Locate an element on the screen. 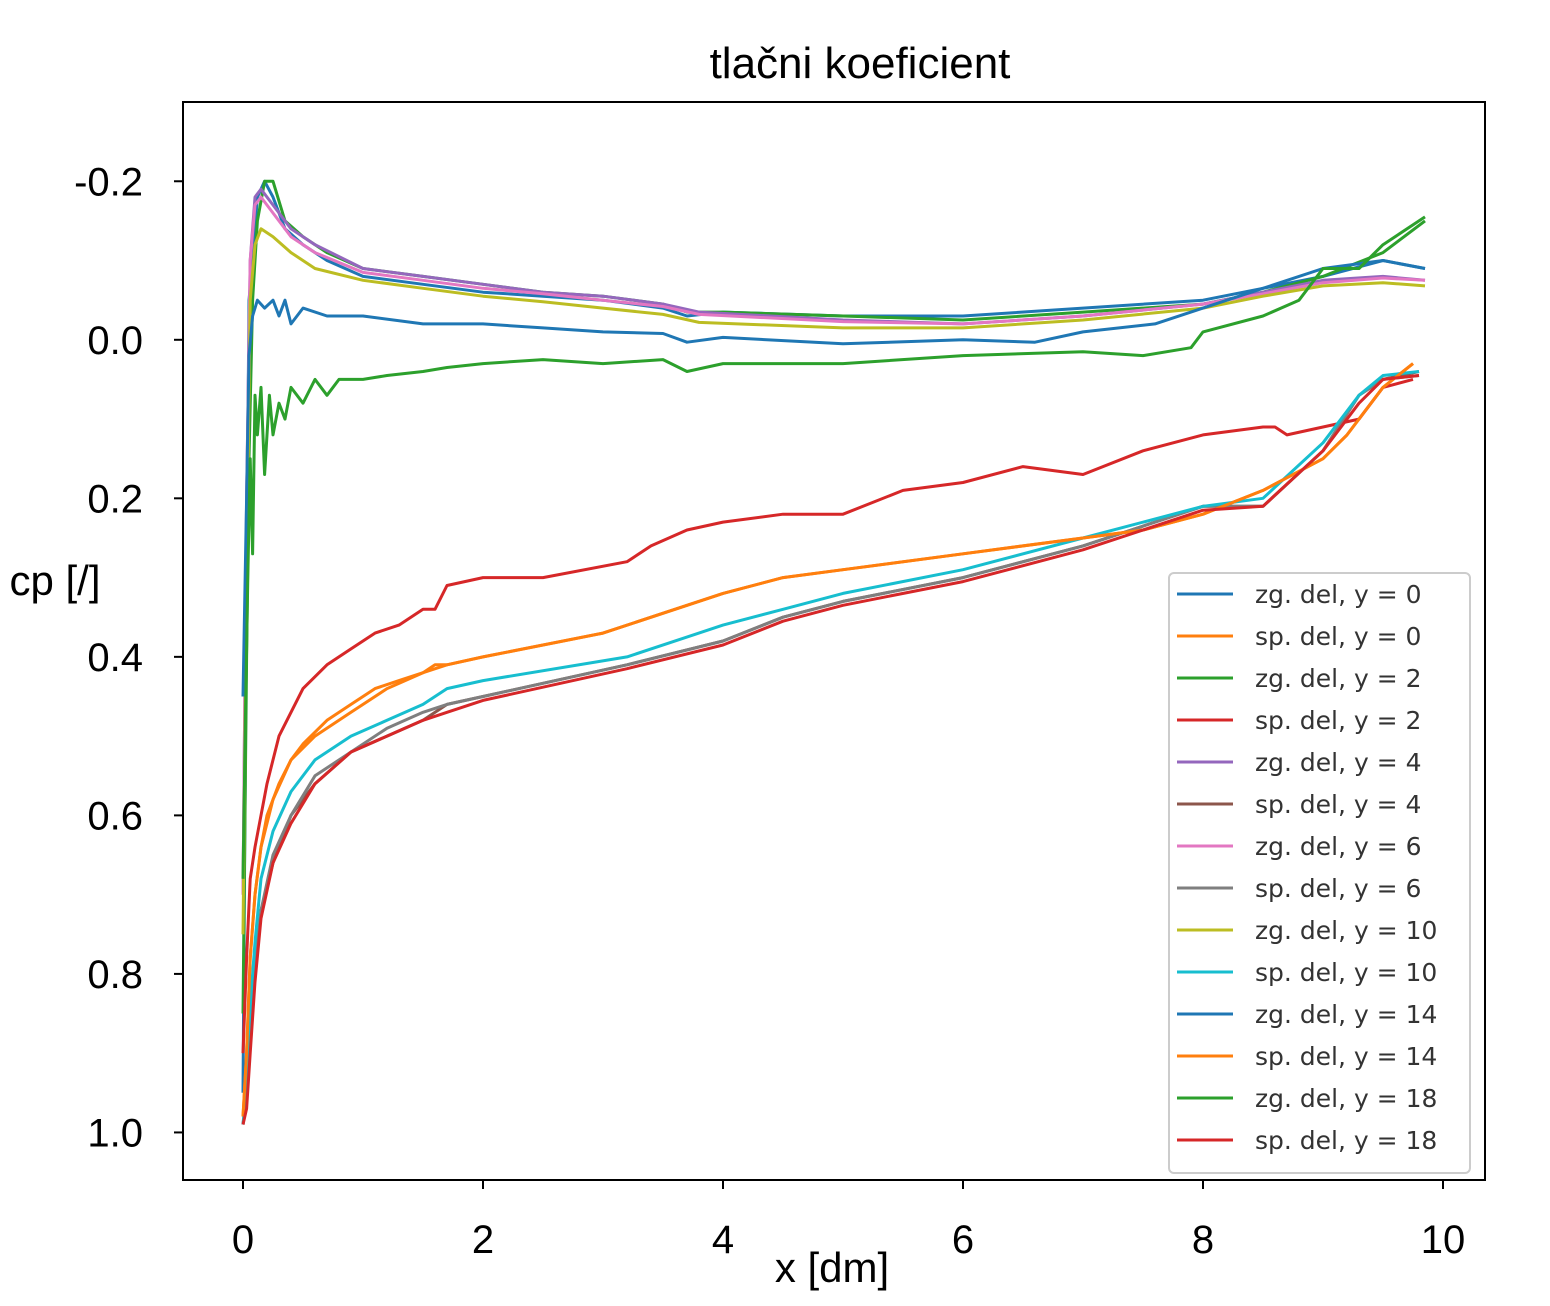 The height and width of the screenshot is (1306, 1550). legend-entry-label: zg. del, y = 10 is located at coordinates (1346, 930).